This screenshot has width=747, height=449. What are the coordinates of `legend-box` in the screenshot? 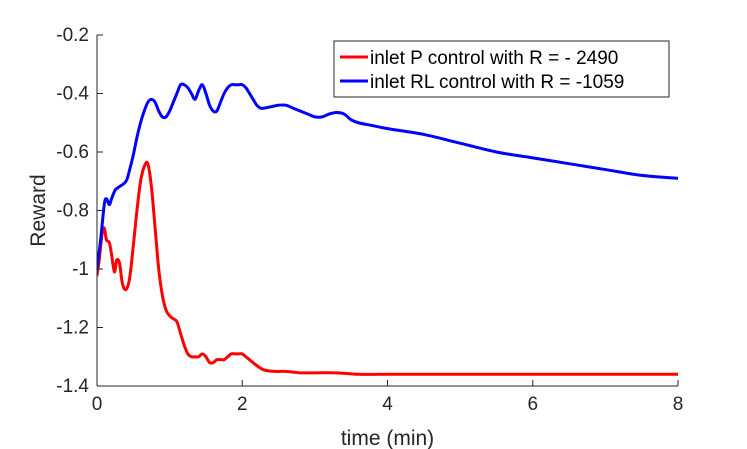 It's located at (501, 69).